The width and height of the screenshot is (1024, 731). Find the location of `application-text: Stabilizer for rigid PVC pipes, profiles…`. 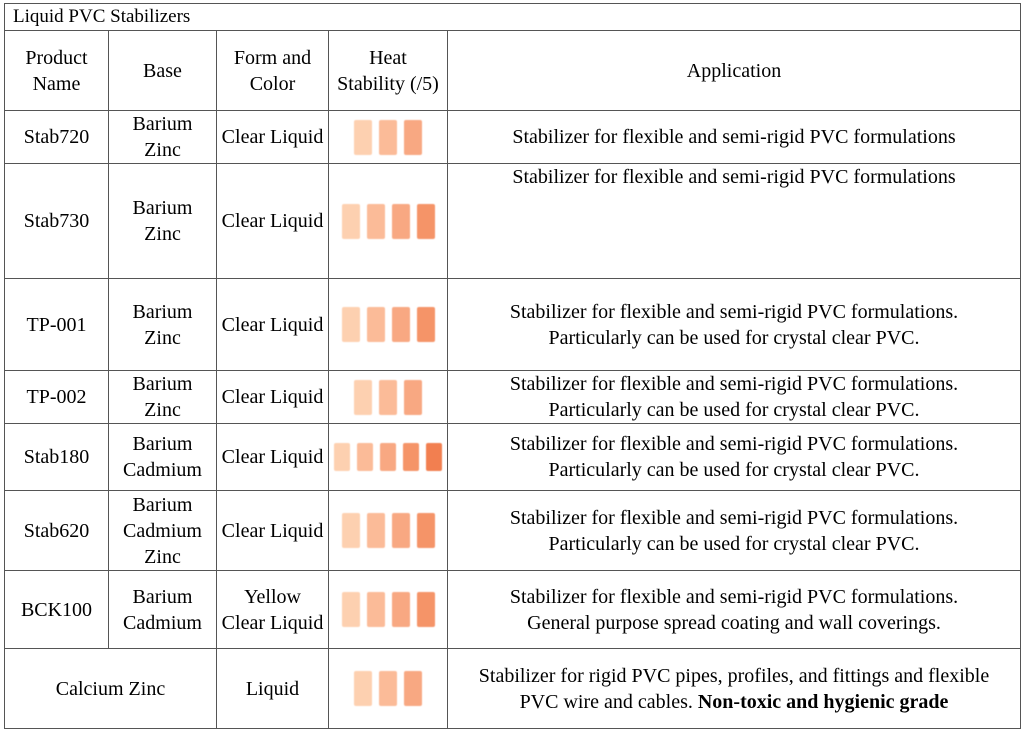

application-text: Stabilizer for rigid PVC pipes, profiles… is located at coordinates (734, 688).